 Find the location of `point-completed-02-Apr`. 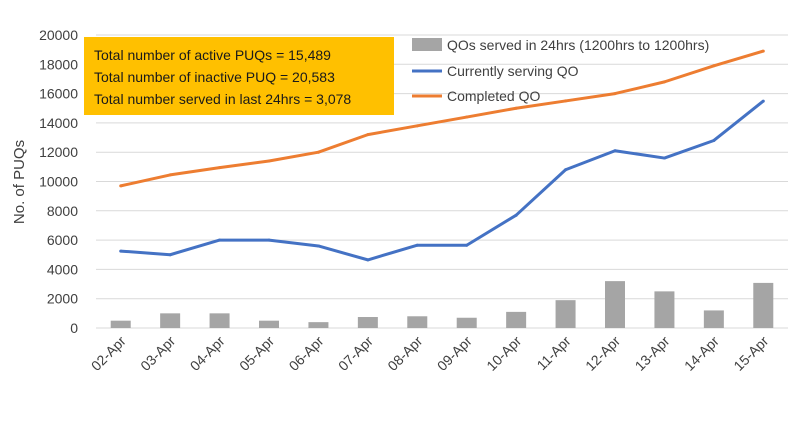

point-completed-02-Apr is located at coordinates (121, 186).